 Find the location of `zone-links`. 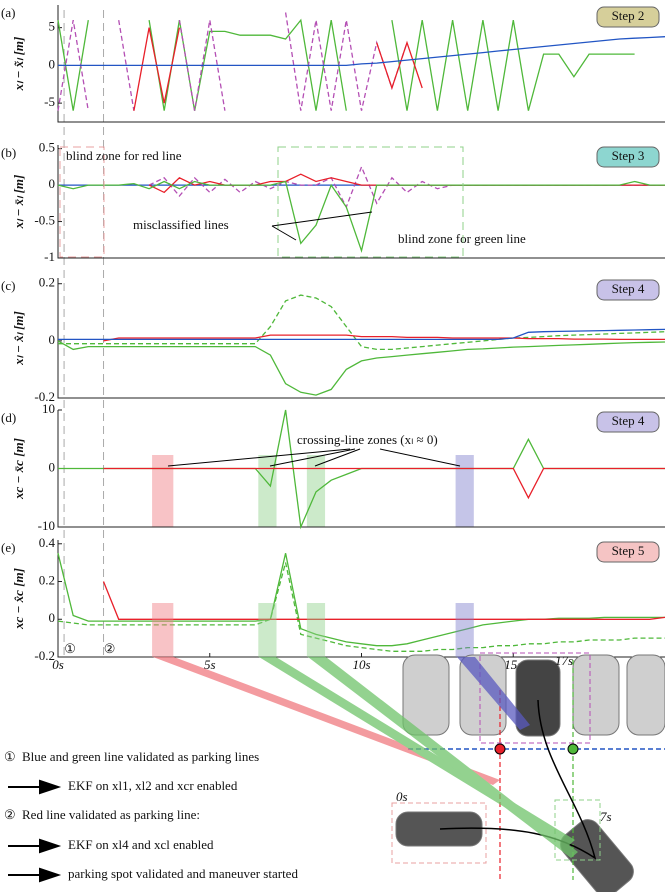

zone-links is located at coordinates (365, 757).